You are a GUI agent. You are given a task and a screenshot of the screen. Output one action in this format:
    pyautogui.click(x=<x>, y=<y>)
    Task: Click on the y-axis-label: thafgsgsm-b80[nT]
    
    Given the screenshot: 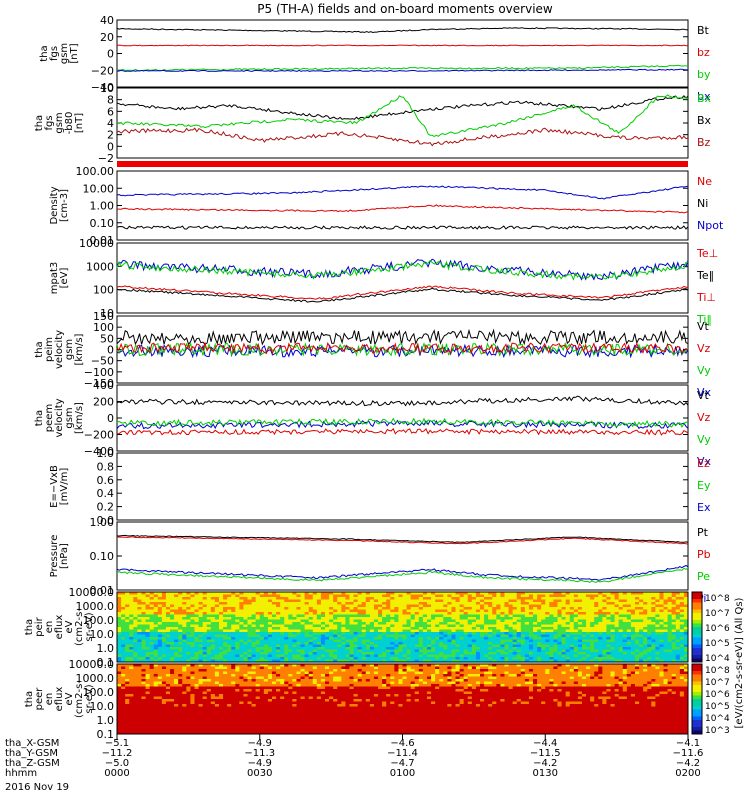 What is the action you would take?
    pyautogui.click(x=59, y=123)
    